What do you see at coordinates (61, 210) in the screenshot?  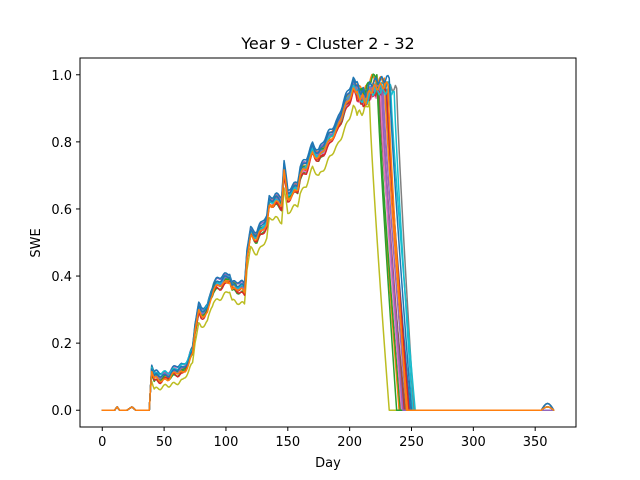 I see `y-tick-label: 0.6` at bounding box center [61, 210].